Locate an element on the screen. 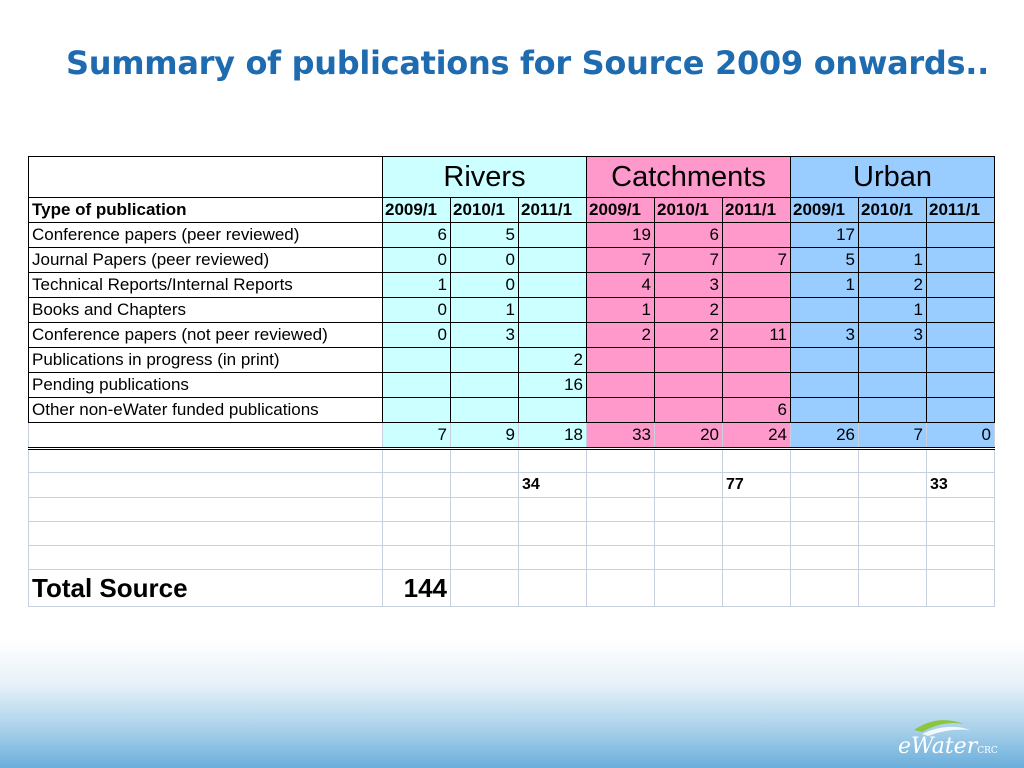  column-total: 9 is located at coordinates (484, 436).